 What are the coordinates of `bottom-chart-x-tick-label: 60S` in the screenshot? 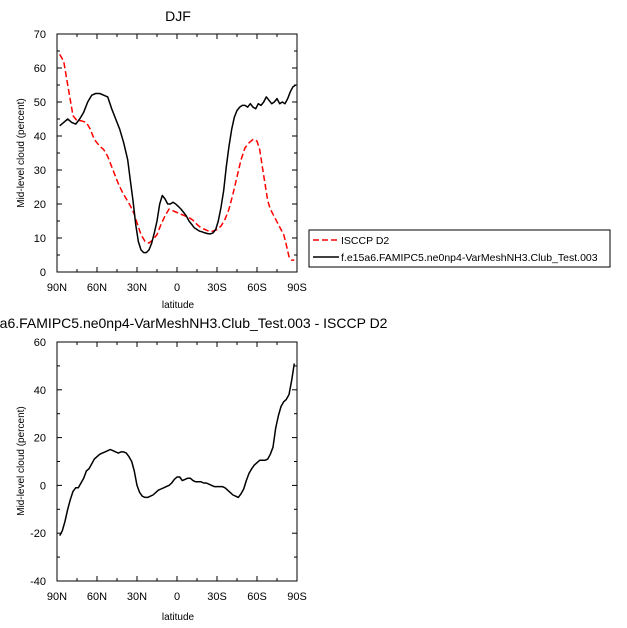 It's located at (257, 597).